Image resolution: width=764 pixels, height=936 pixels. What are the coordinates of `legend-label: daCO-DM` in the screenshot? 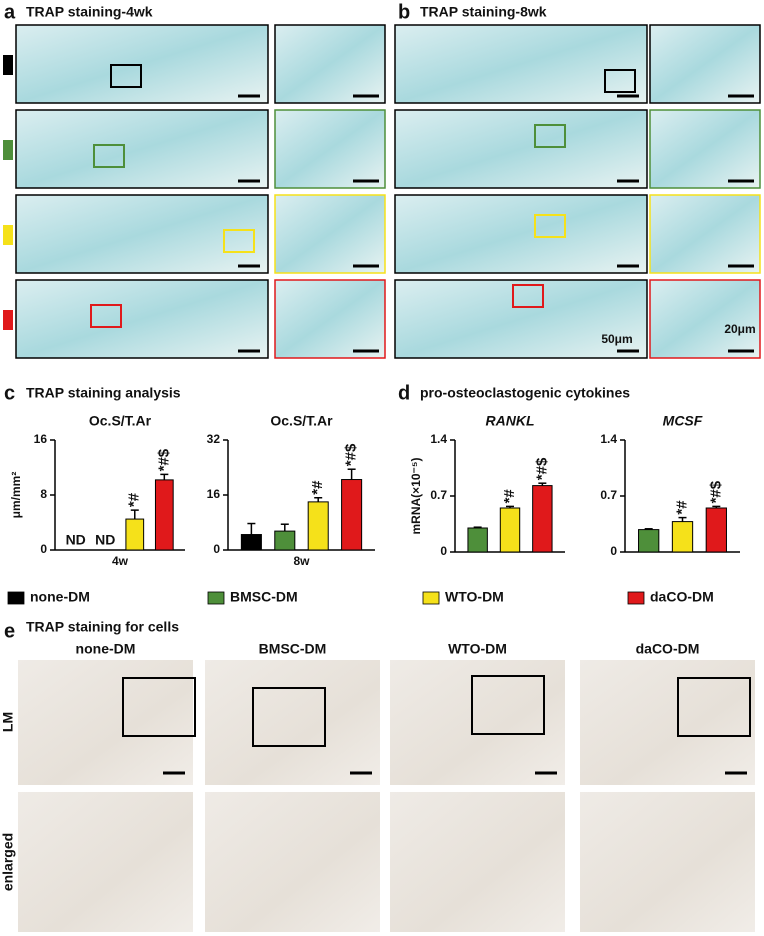 It's located at (682, 597).